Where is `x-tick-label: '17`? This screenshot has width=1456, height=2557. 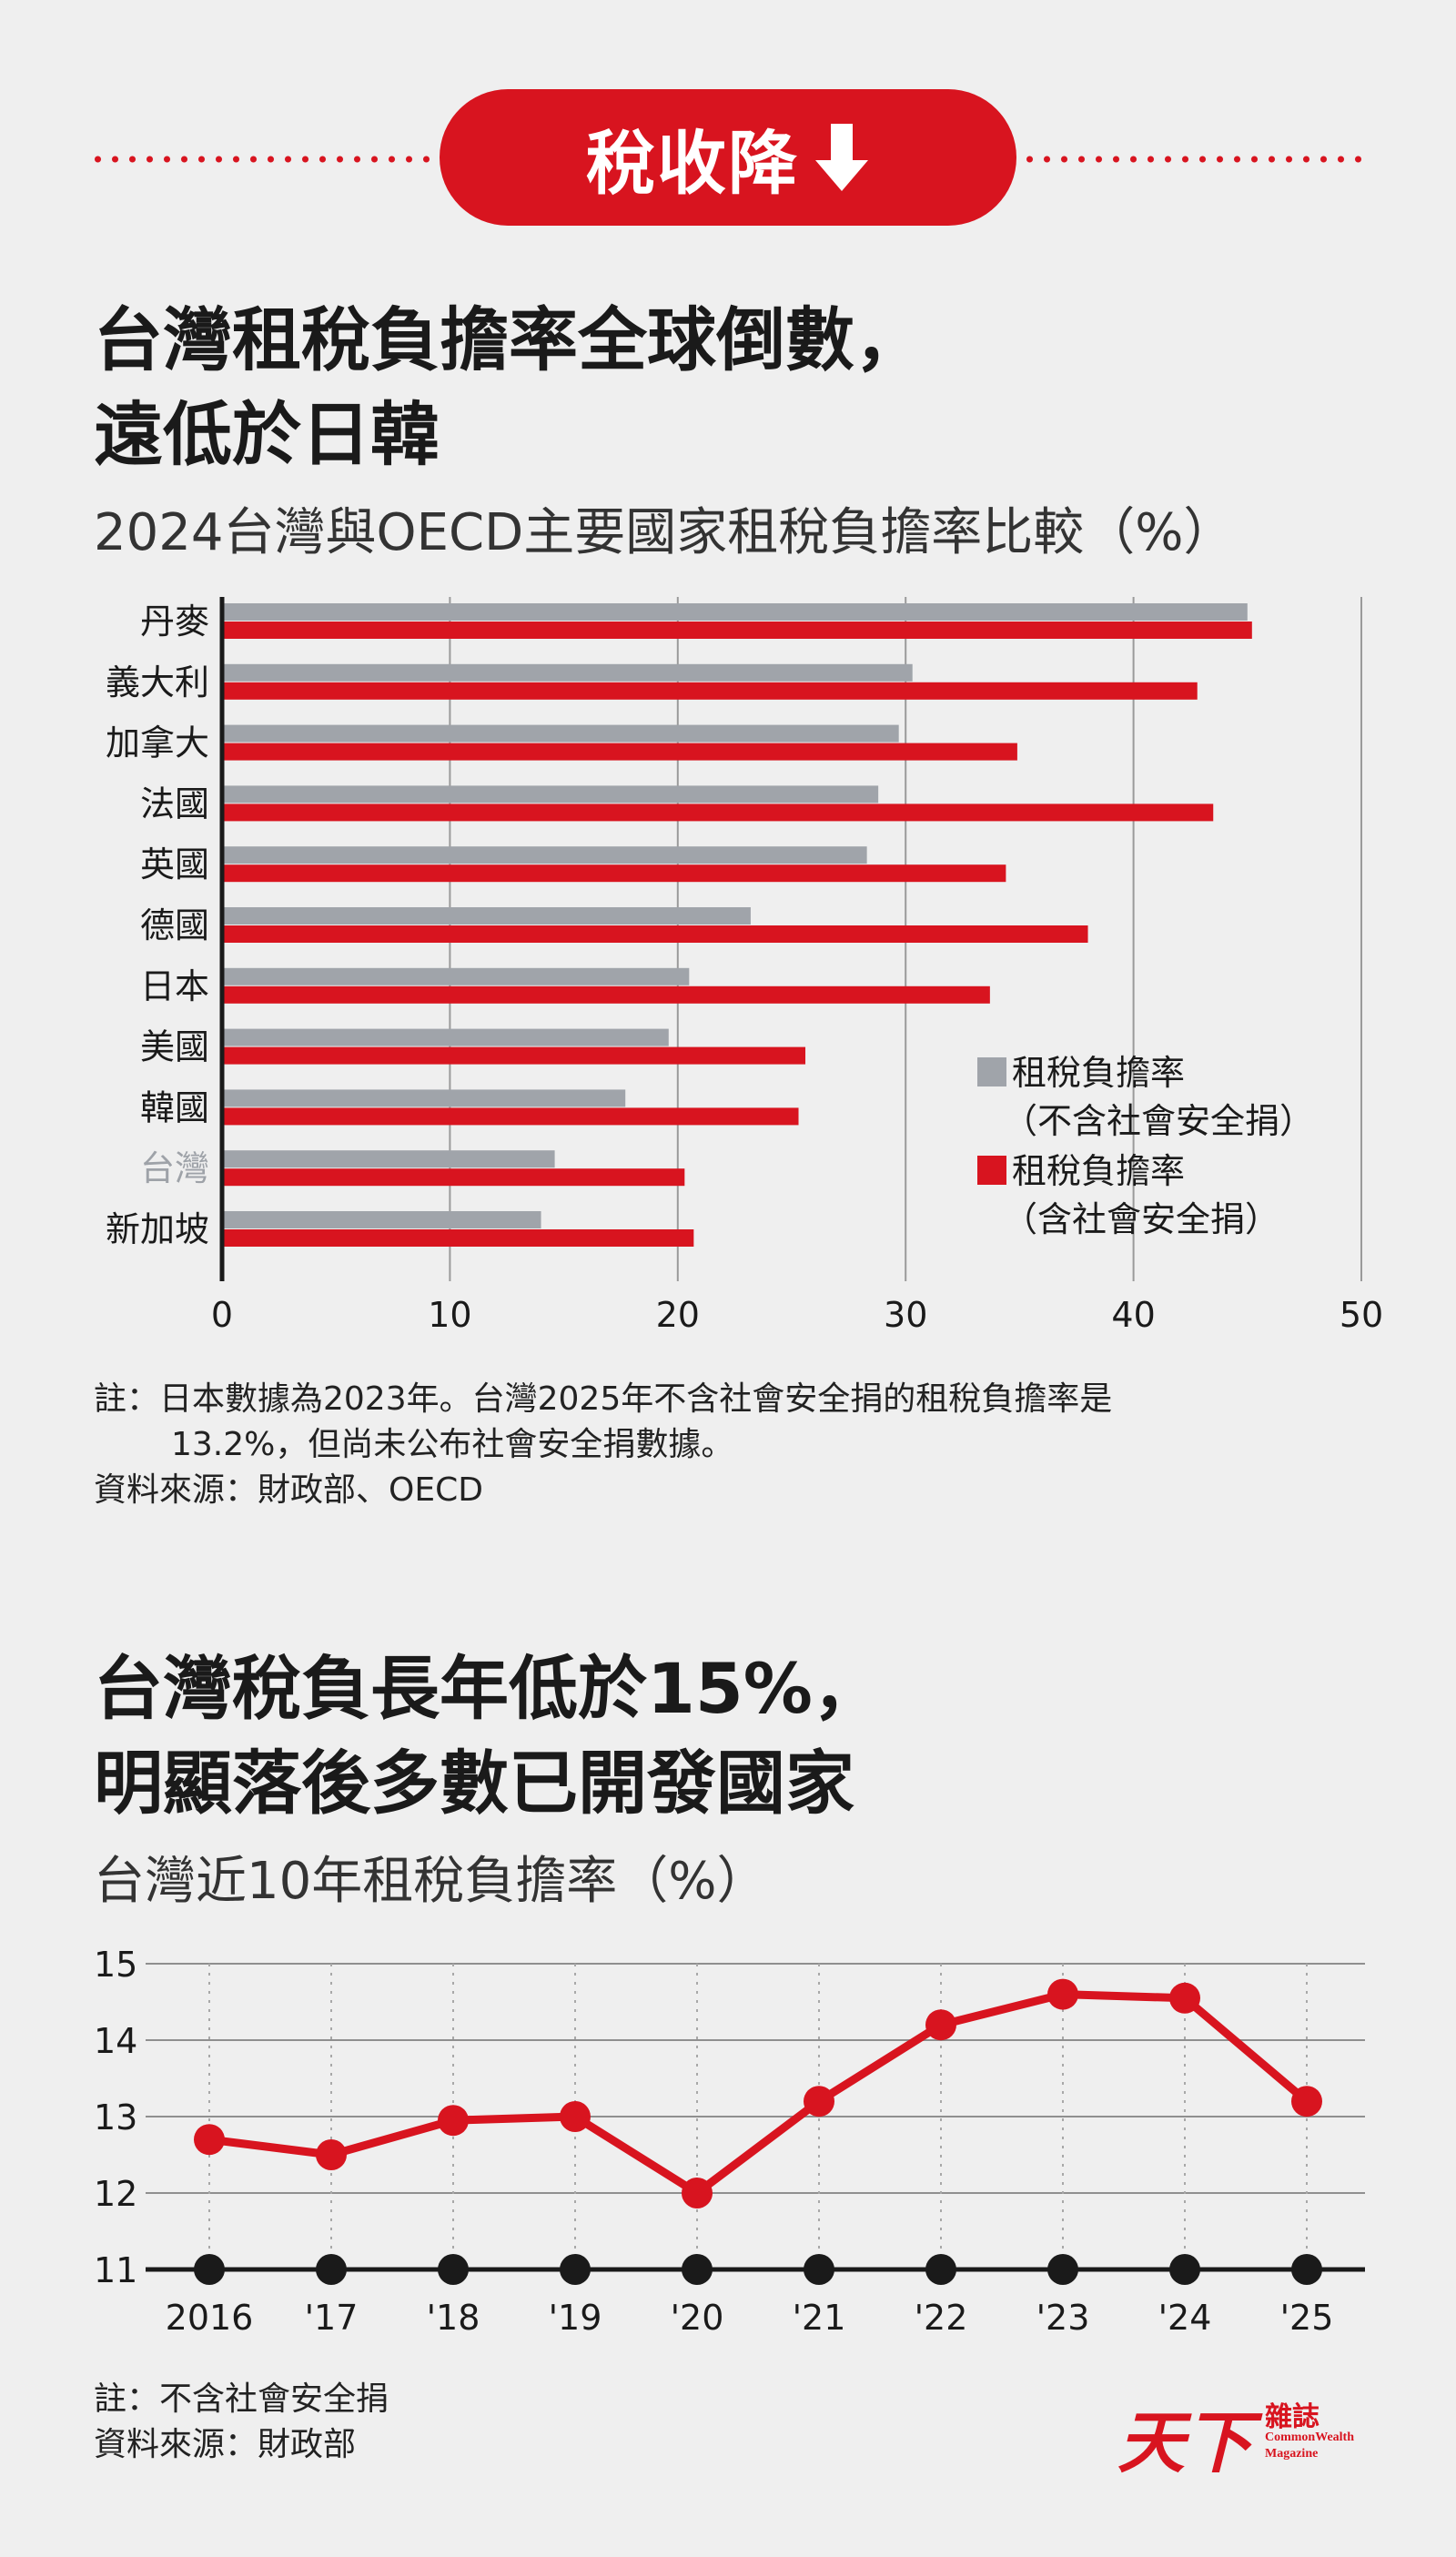
x-tick-label: '17 is located at coordinates (332, 2318).